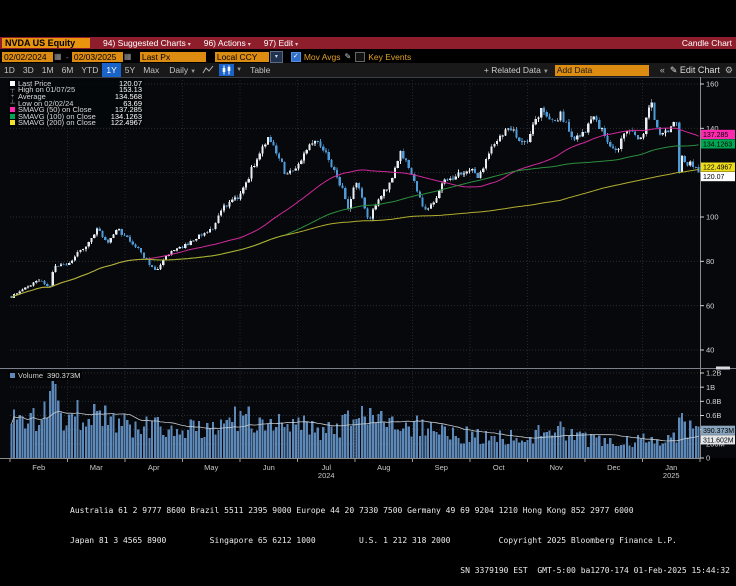 Image resolution: width=736 pixels, height=586 pixels. What do you see at coordinates (9, 70) in the screenshot?
I see `tab-1d: 1D` at bounding box center [9, 70].